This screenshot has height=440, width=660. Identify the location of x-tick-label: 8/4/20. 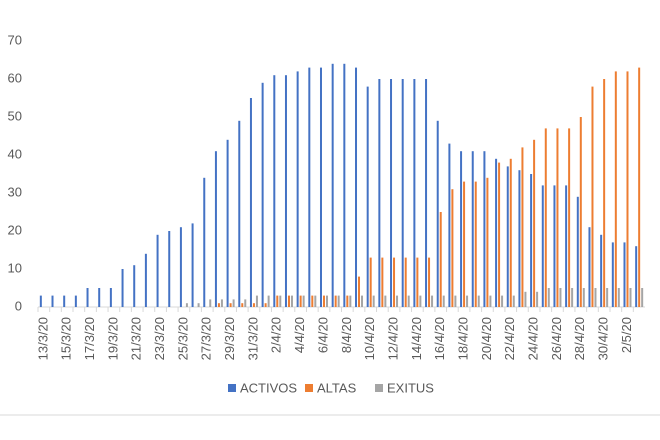
(346, 335).